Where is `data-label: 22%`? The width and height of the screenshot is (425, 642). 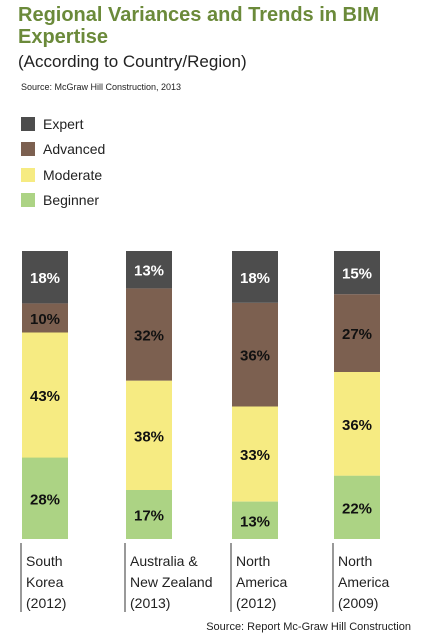 data-label: 22% is located at coordinates (357, 508).